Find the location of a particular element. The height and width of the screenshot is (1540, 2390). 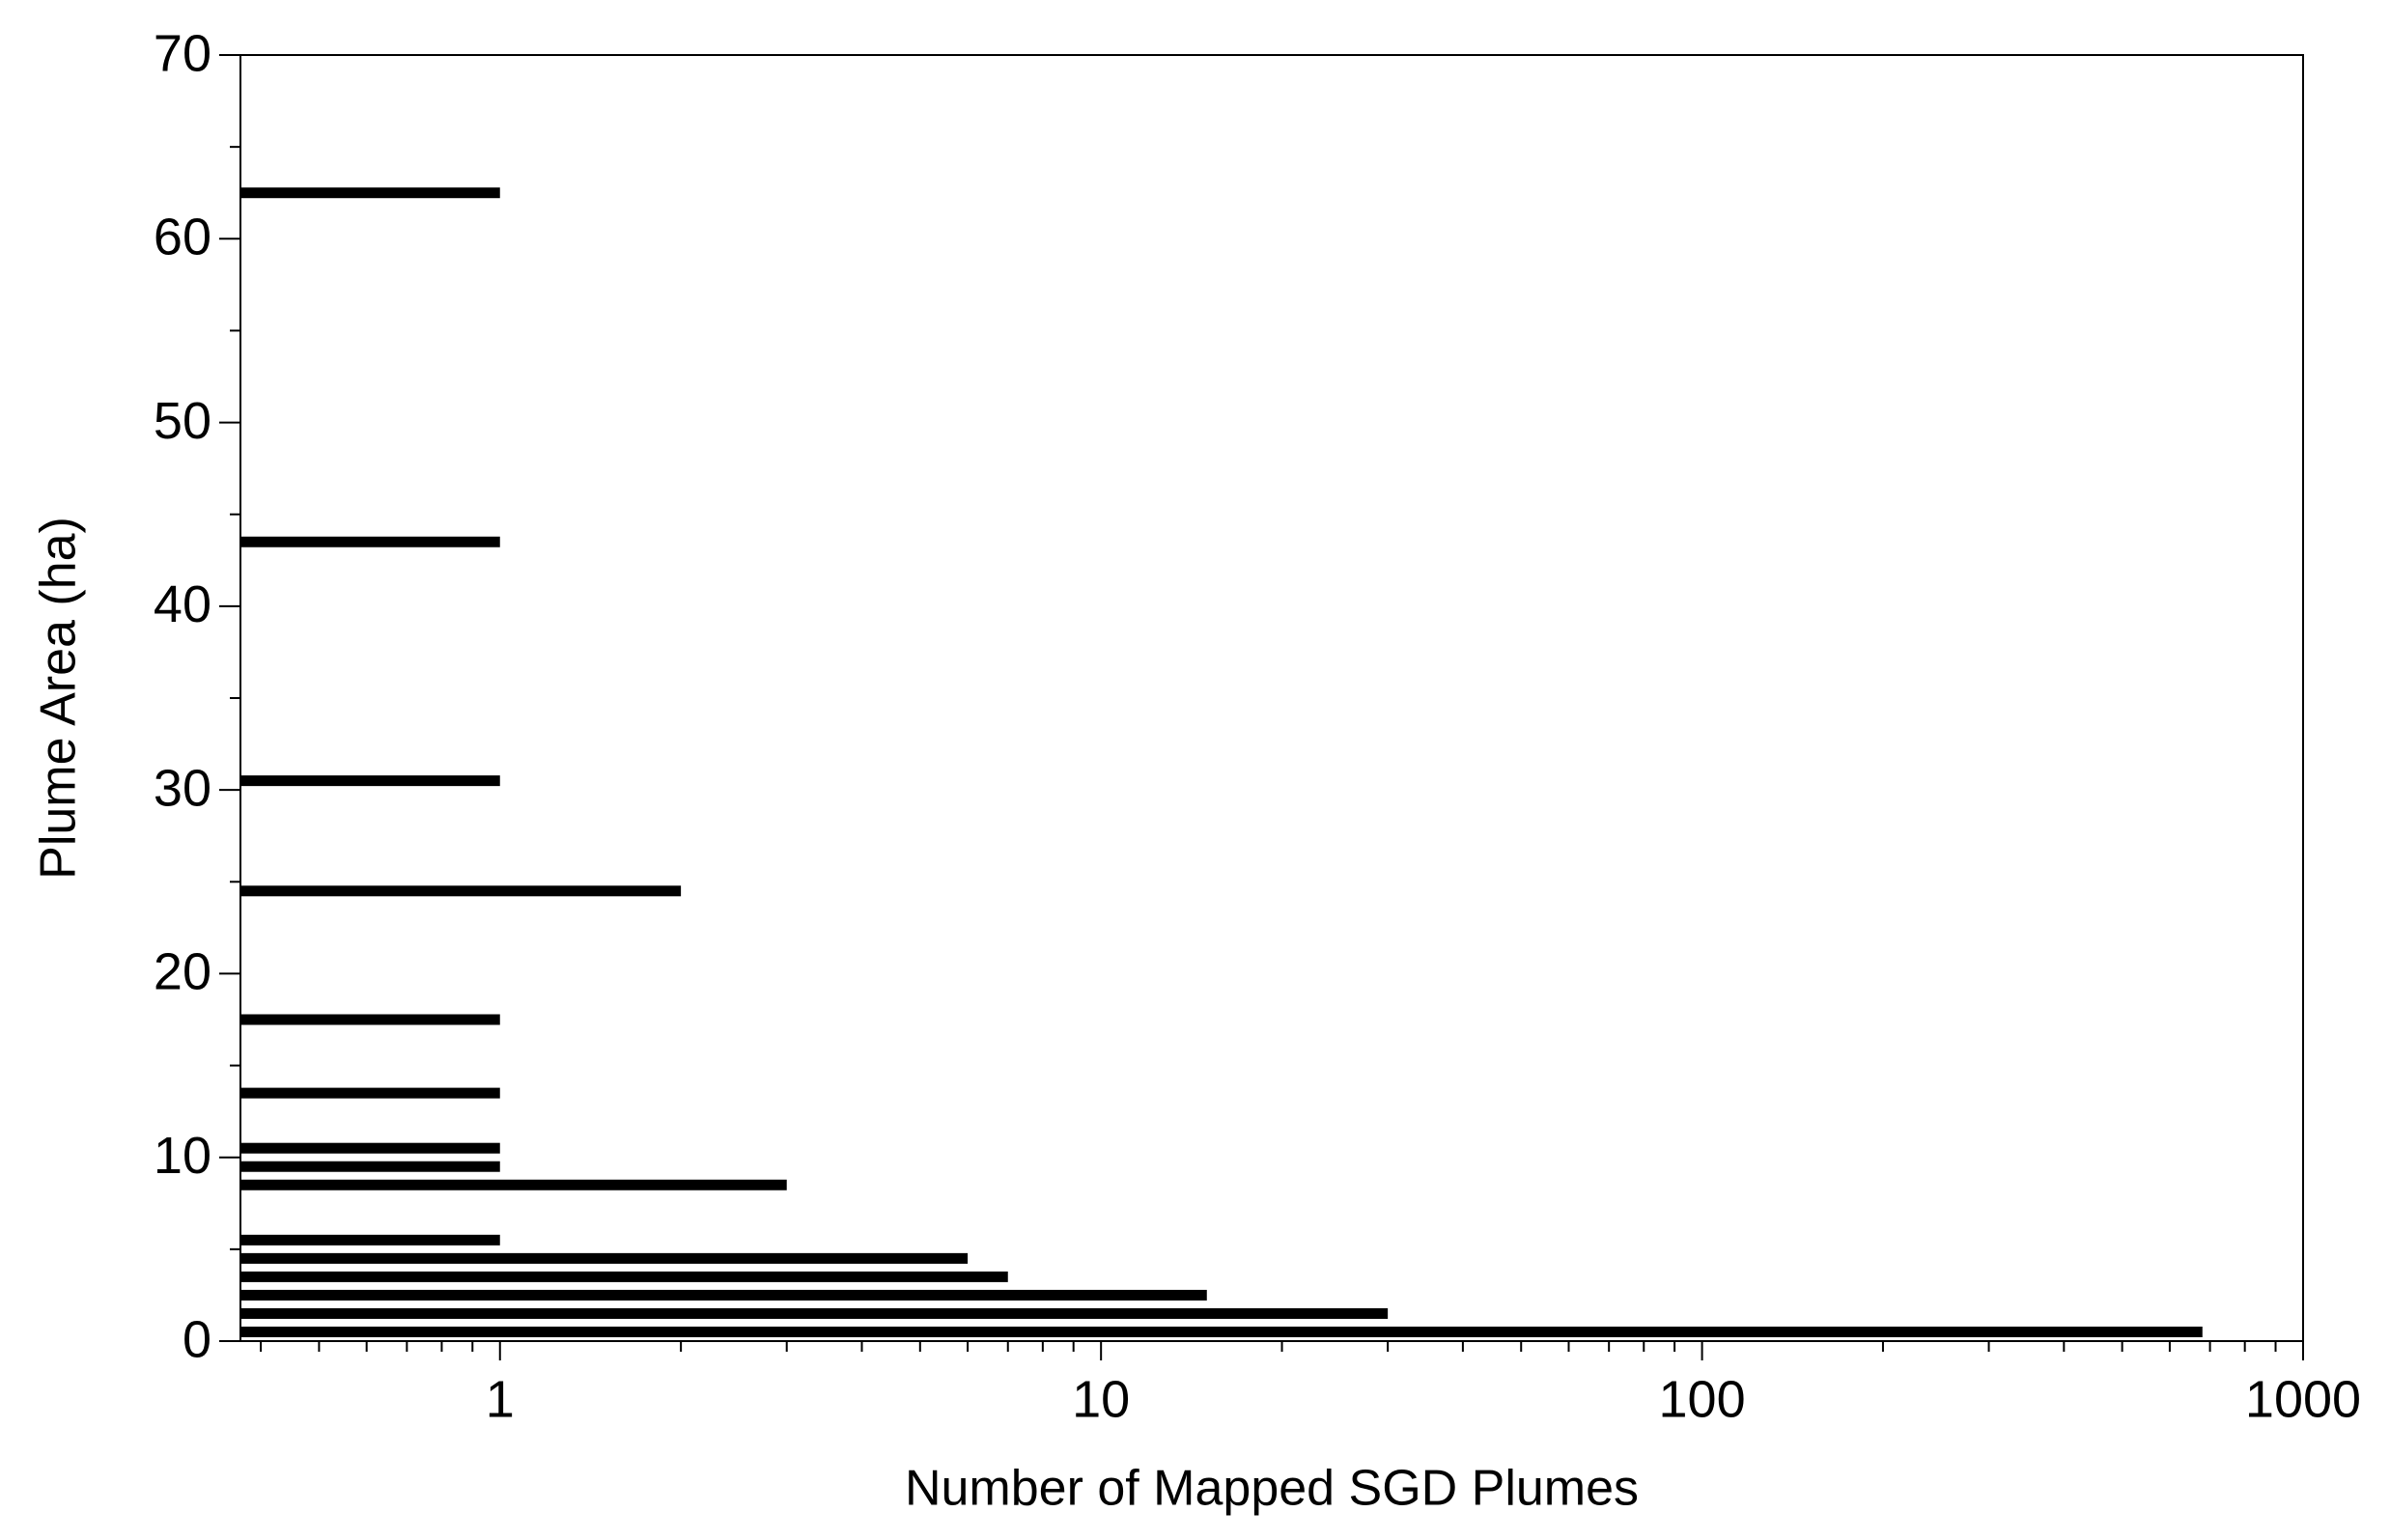

y-tick-label: 40 is located at coordinates (182, 604).